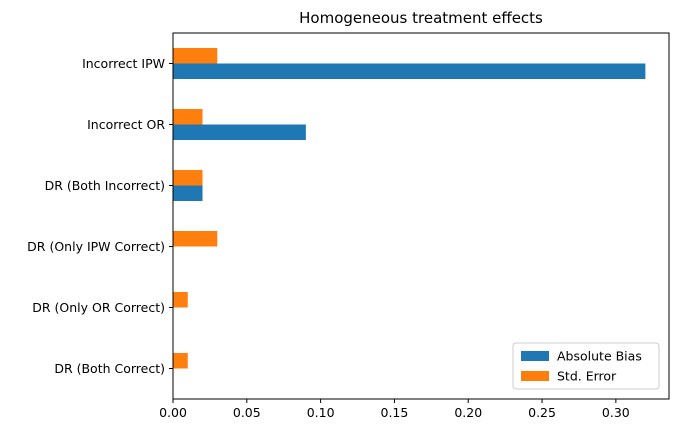 The height and width of the screenshot is (435, 678). What do you see at coordinates (321, 412) in the screenshot?
I see `x-tick-label: 0.10` at bounding box center [321, 412].